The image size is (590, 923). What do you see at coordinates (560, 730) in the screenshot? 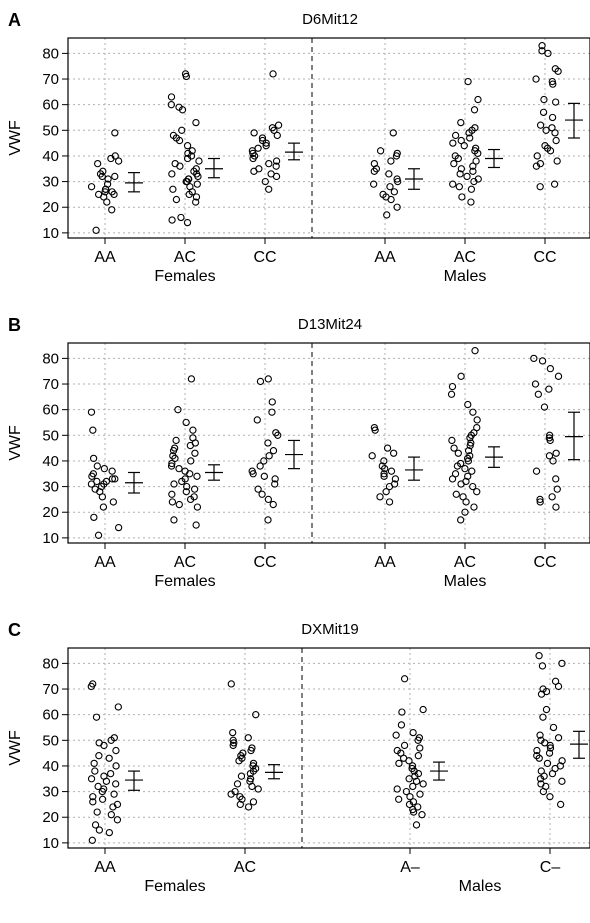
I see `series-males-C–` at bounding box center [560, 730].